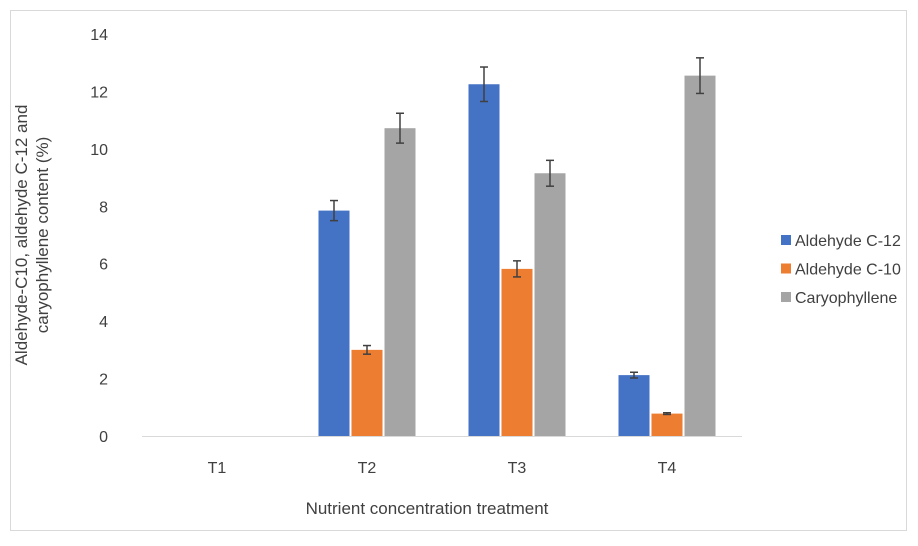 This screenshot has width=918, height=546. Describe the element at coordinates (667, 468) in the screenshot. I see `x-tick-label: T4` at that location.